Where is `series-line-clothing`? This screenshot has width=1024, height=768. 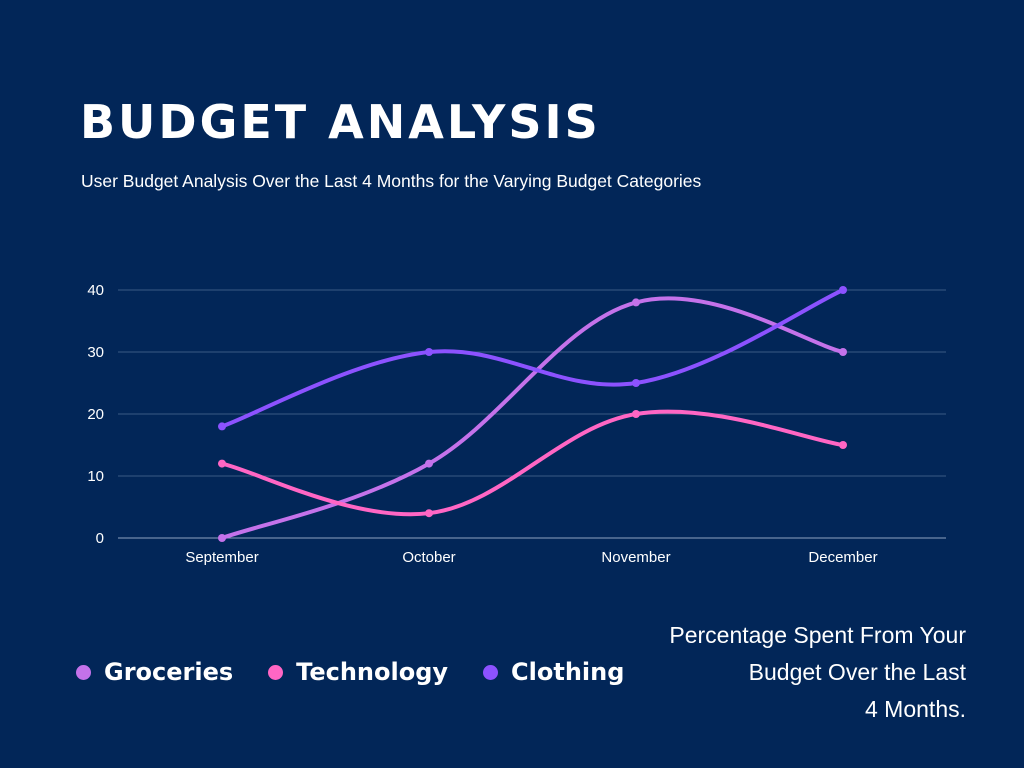 series-line-clothing is located at coordinates (532, 358).